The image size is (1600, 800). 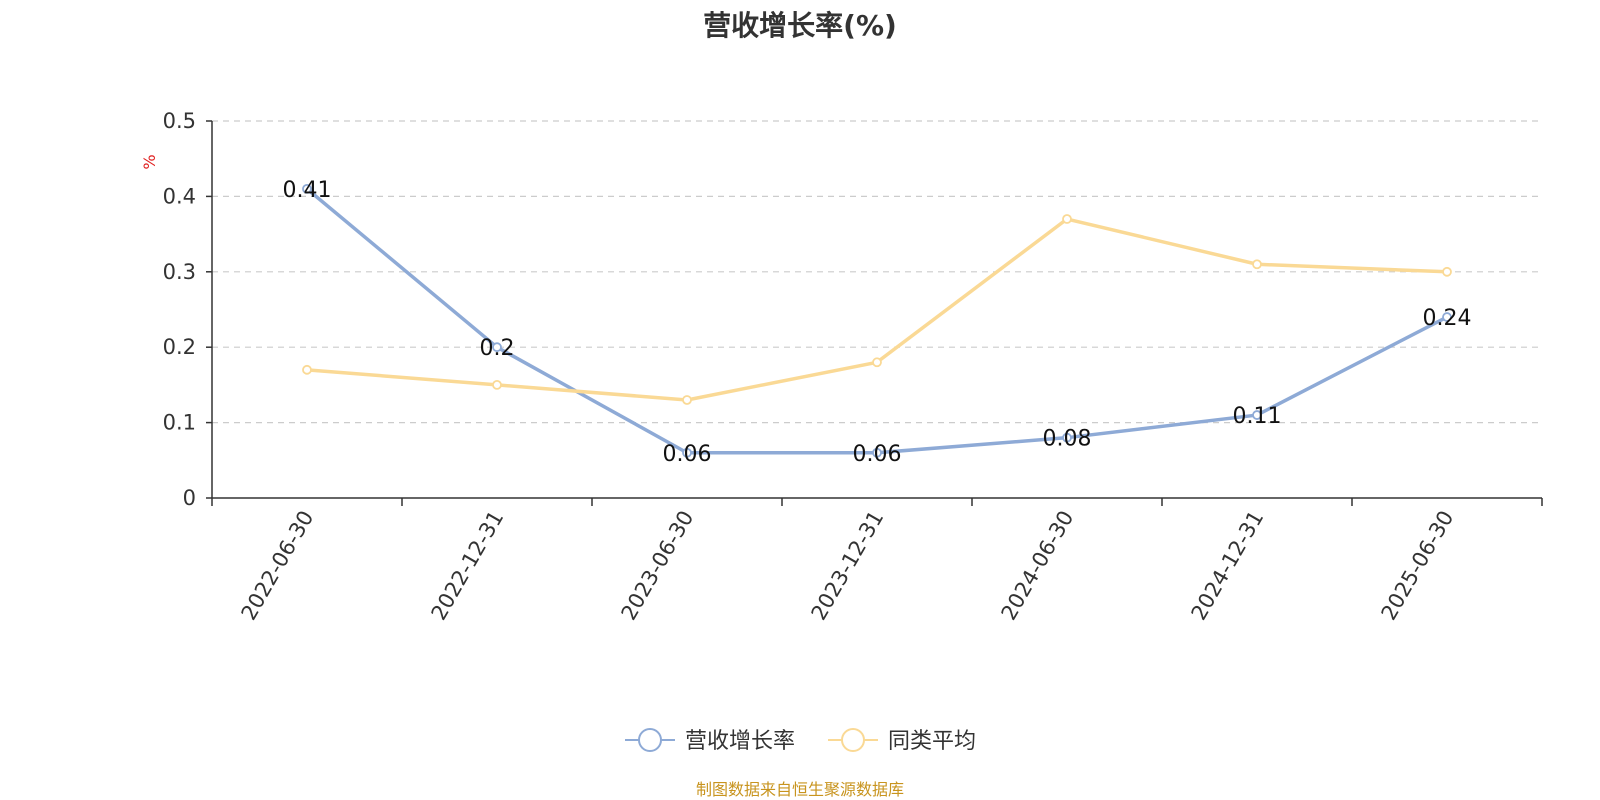 I want to click on data-label: 0.2, so click(x=497, y=348).